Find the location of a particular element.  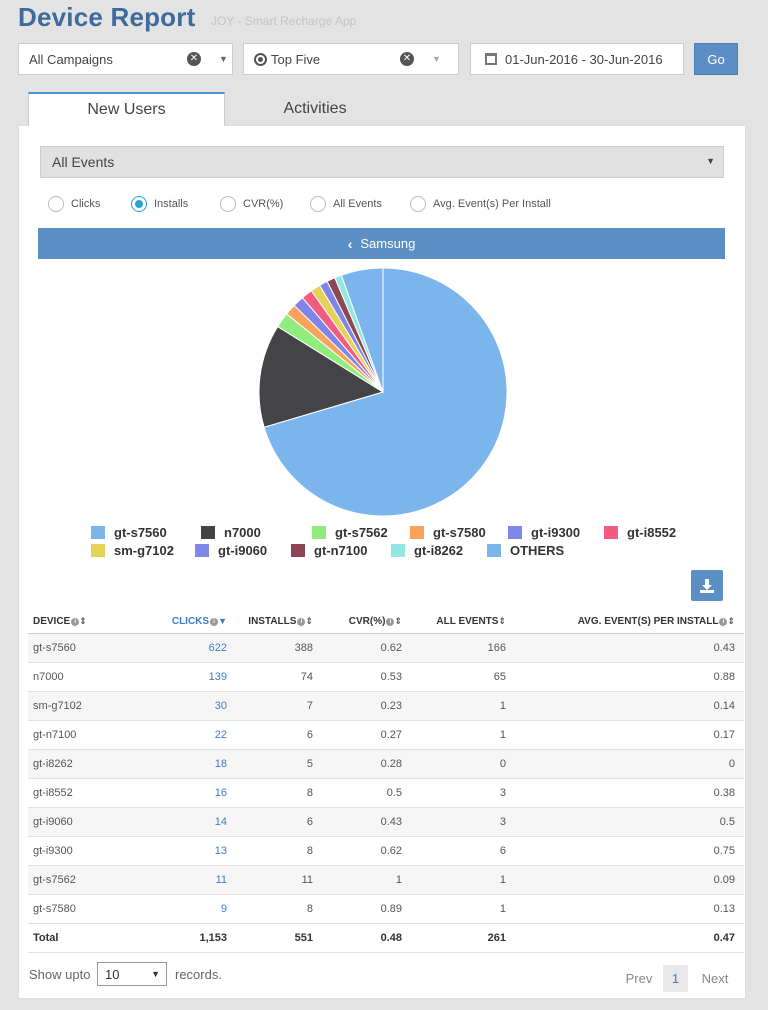

column-header-installs: INSTALLS i ⇕ is located at coordinates (279, 622).